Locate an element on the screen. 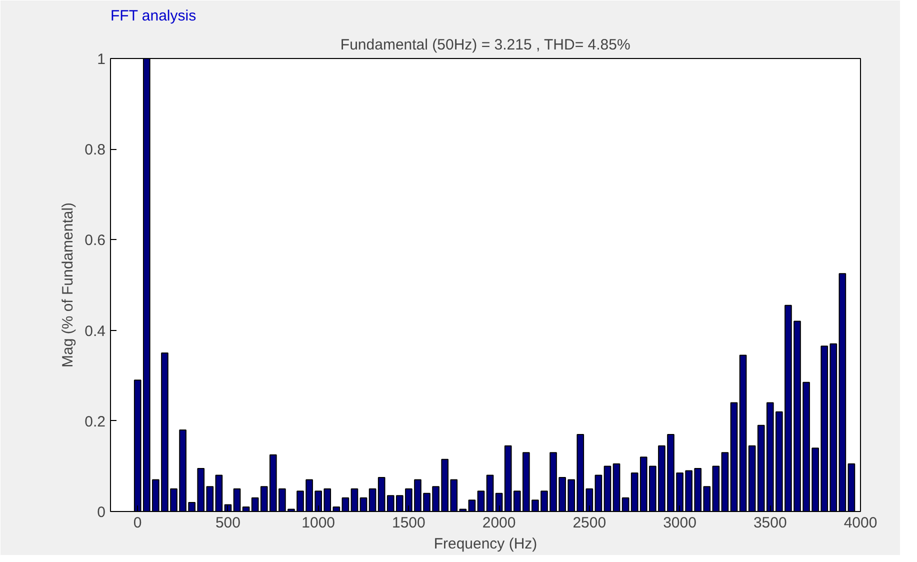 Image resolution: width=917 pixels, height=562 pixels. x-tick-label: 2000 is located at coordinates (499, 523).